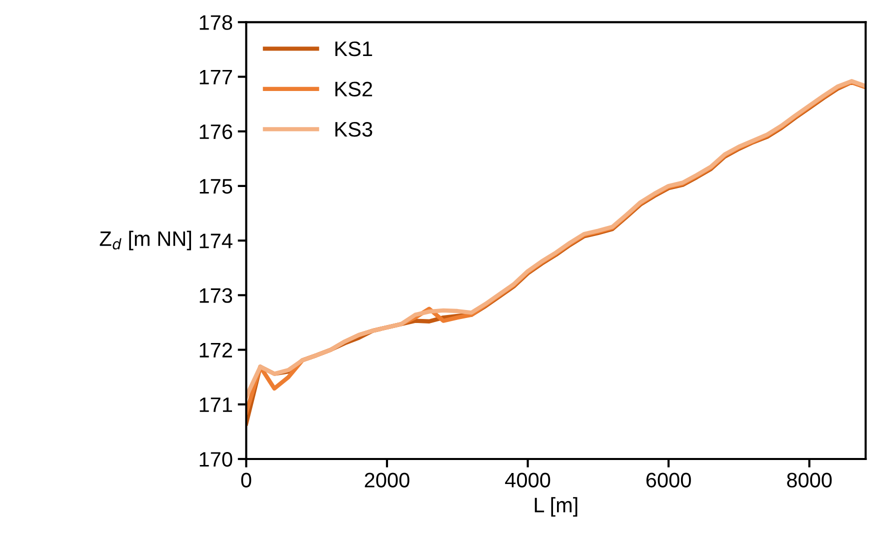 Image resolution: width=870 pixels, height=554 pixels. I want to click on y-tick-label: 172, so click(216, 350).